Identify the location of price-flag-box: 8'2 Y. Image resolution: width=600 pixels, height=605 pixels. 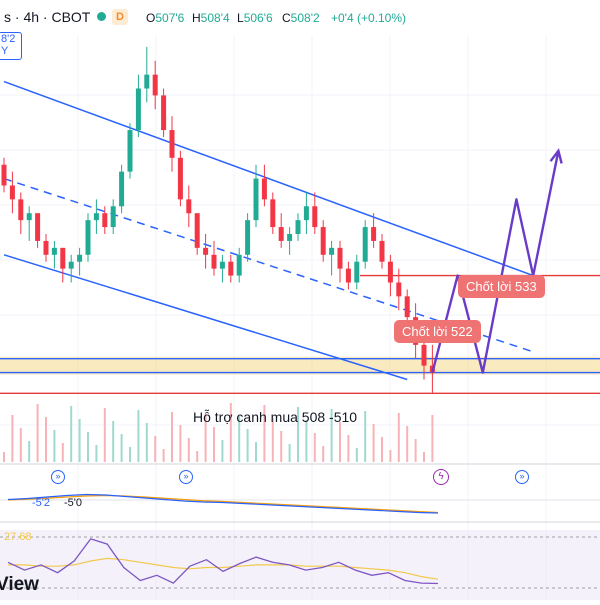
(11, 46).